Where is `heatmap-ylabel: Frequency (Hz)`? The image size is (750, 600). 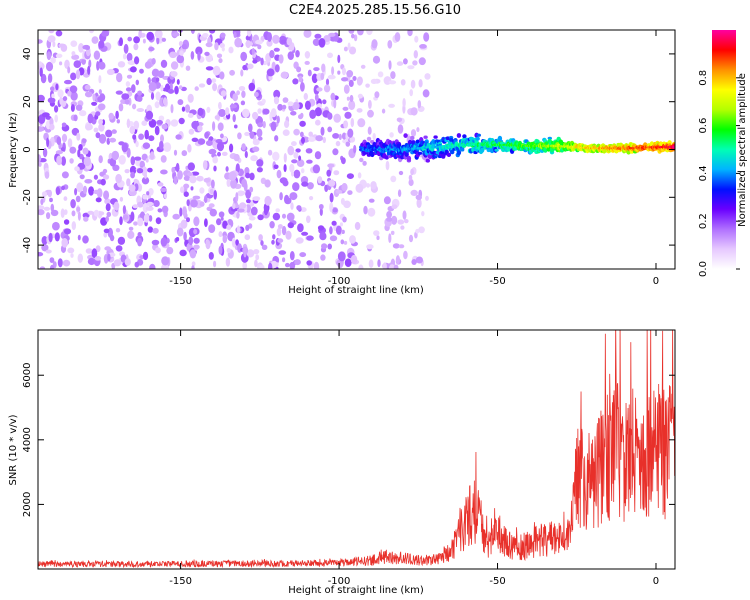 heatmap-ylabel: Frequency (Hz) is located at coordinates (13, 150).